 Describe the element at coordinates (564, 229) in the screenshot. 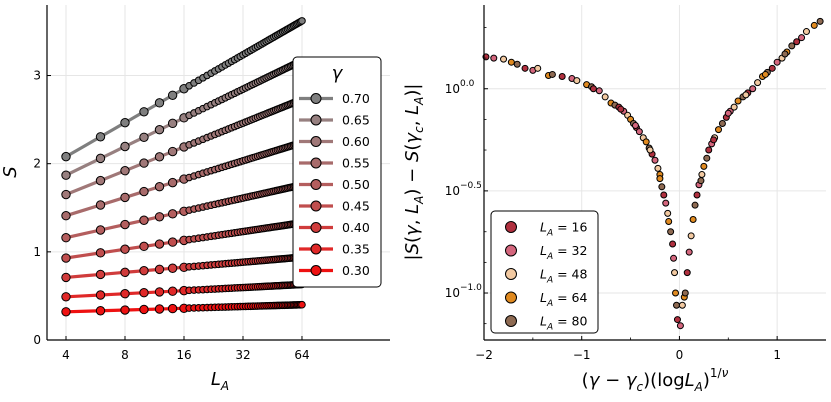

I see `legend-label-LA16: LA = 16` at that location.